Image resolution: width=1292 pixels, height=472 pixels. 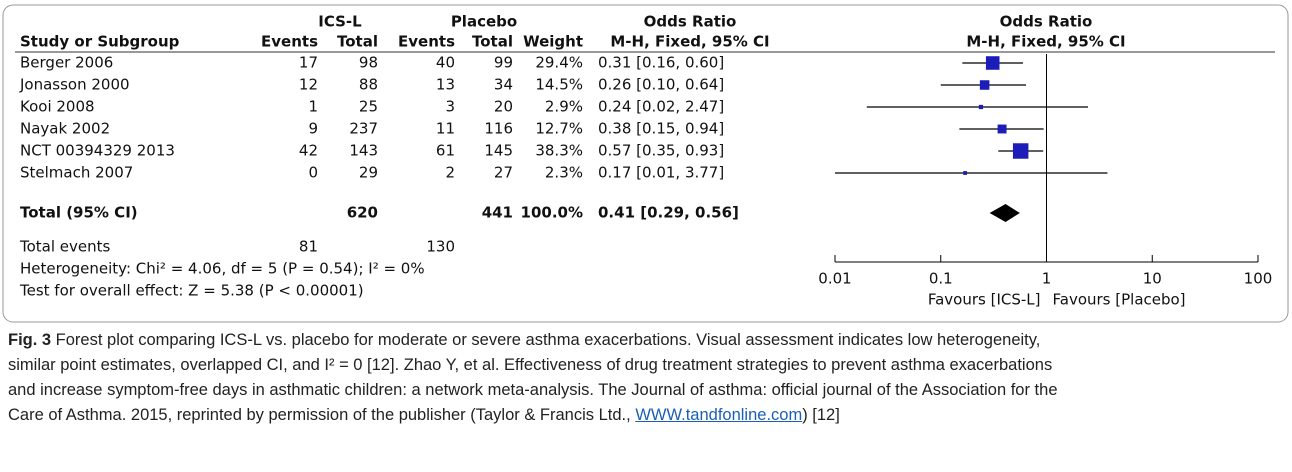 What do you see at coordinates (1152, 279) in the screenshot?
I see `x-tick-label: 10` at bounding box center [1152, 279].